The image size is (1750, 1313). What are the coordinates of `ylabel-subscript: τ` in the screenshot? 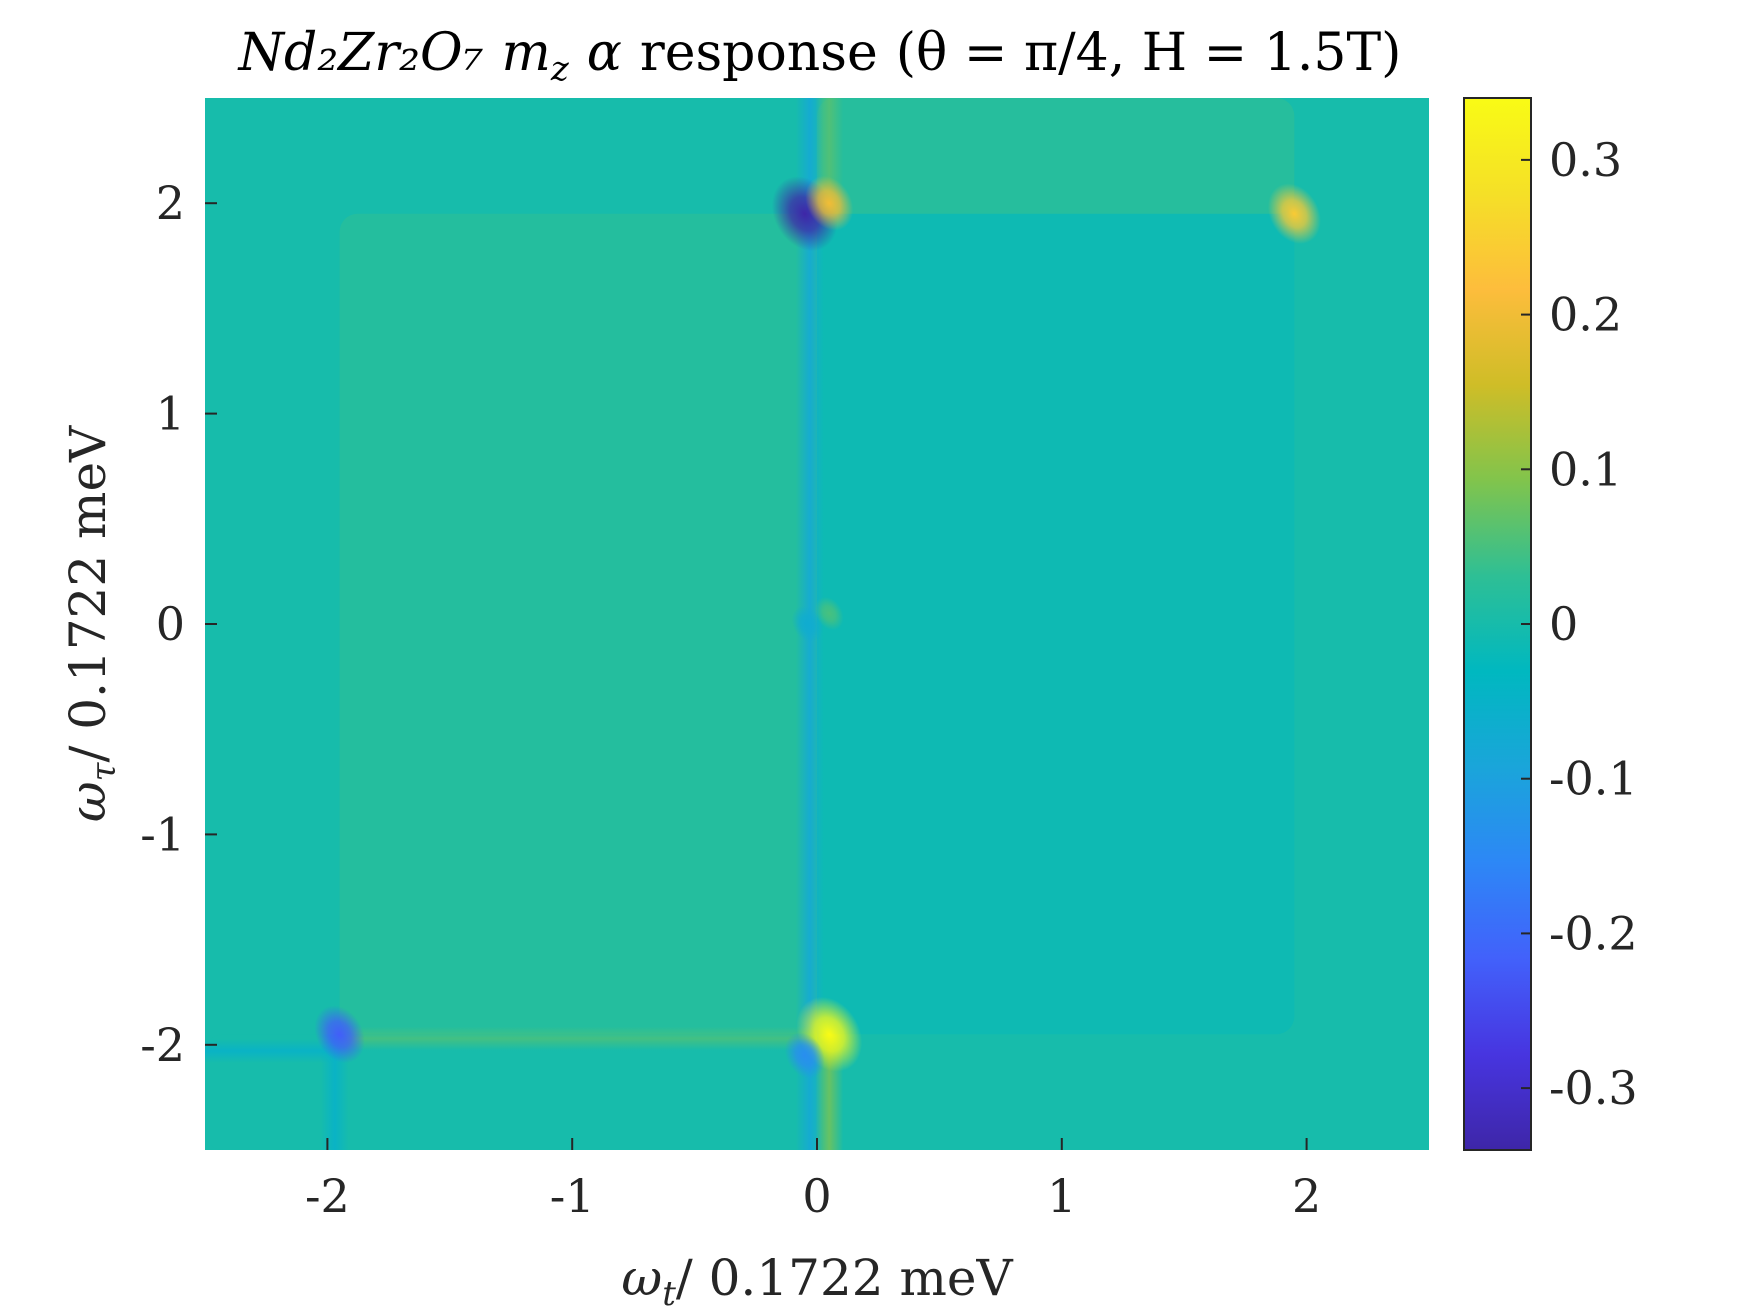 It's located at (104, 771).